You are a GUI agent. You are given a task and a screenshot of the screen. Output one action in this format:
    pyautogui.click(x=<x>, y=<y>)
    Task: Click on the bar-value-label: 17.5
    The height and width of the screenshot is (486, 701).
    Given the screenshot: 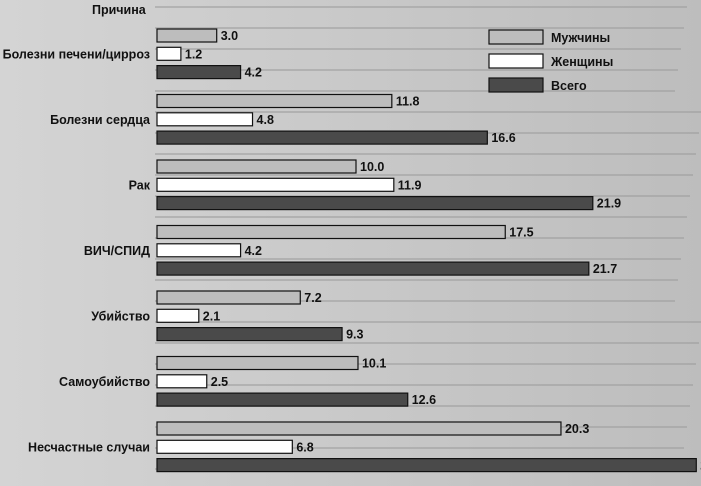 What is the action you would take?
    pyautogui.click(x=521, y=233)
    